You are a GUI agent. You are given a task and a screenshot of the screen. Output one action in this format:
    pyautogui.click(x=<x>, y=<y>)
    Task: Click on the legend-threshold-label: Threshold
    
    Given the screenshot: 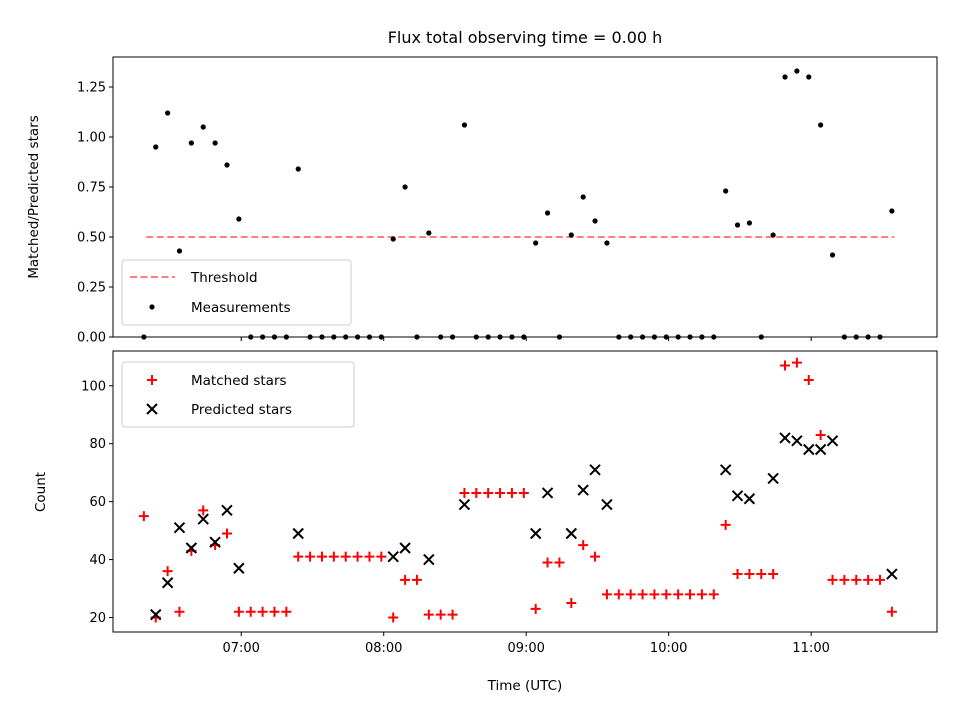 What is the action you would take?
    pyautogui.click(x=224, y=278)
    